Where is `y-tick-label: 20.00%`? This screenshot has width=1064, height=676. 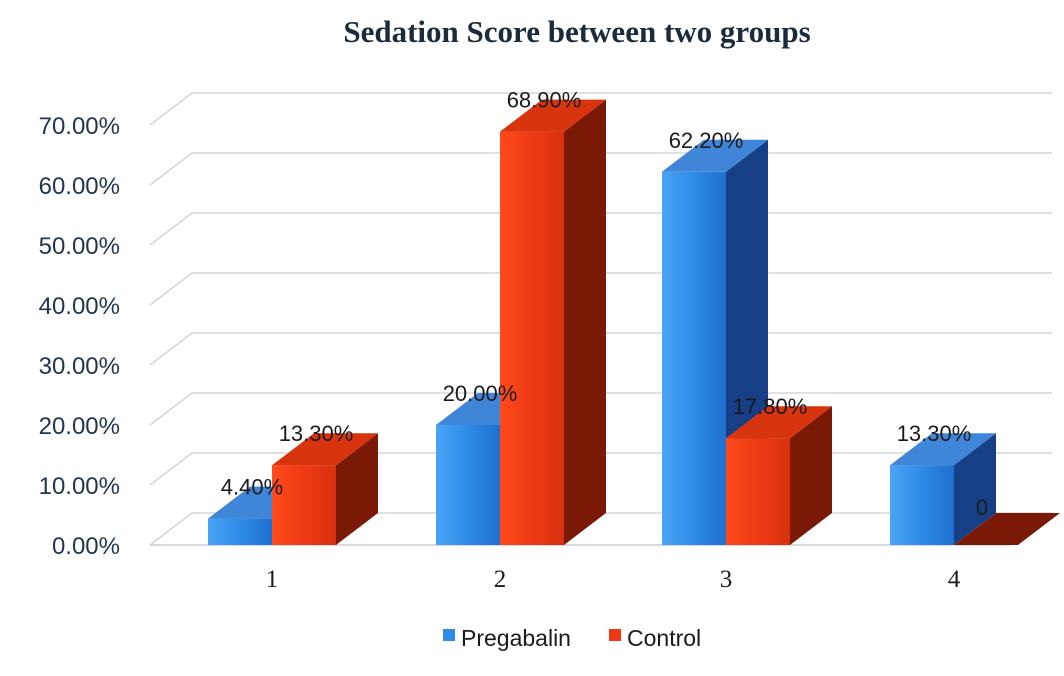
y-tick-label: 20.00% is located at coordinates (79, 426).